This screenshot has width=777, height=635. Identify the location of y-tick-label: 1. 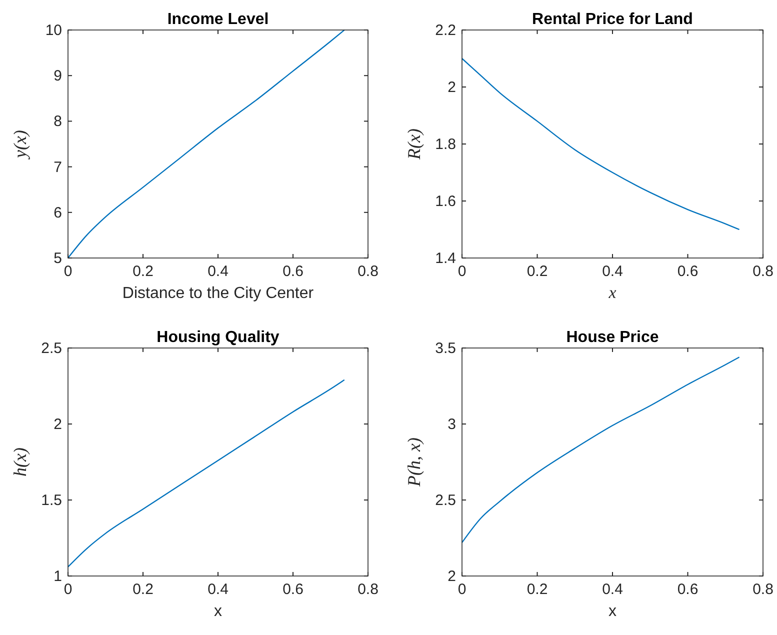
(58, 576).